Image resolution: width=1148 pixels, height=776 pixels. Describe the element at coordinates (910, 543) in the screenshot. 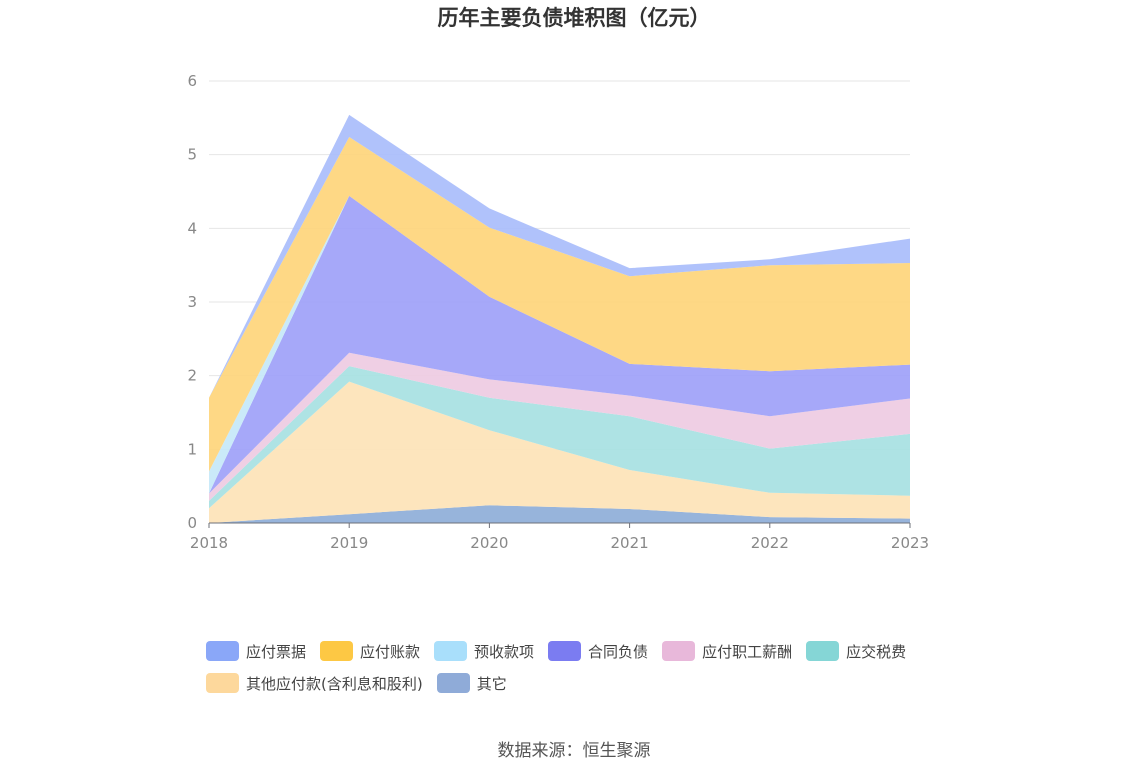

I see `x-tick-label: 2023` at that location.